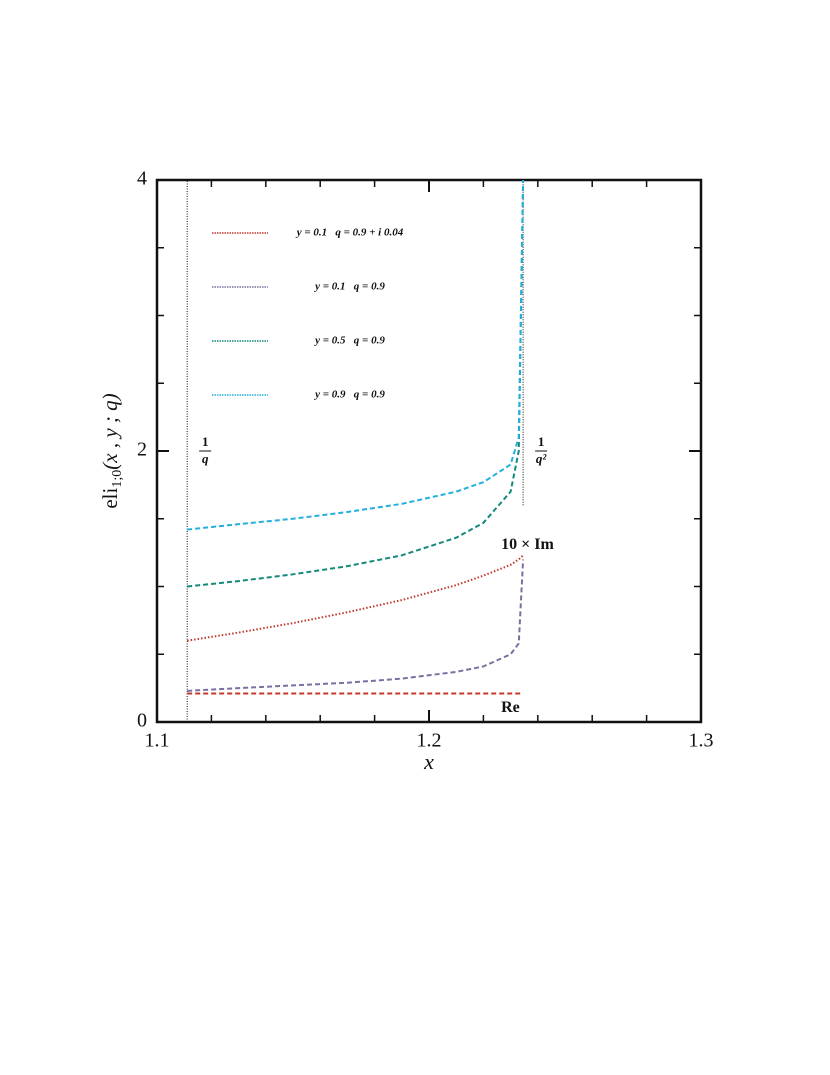 This screenshot has width=830, height=1075. I want to click on y-tick-label: 4, so click(142, 179).